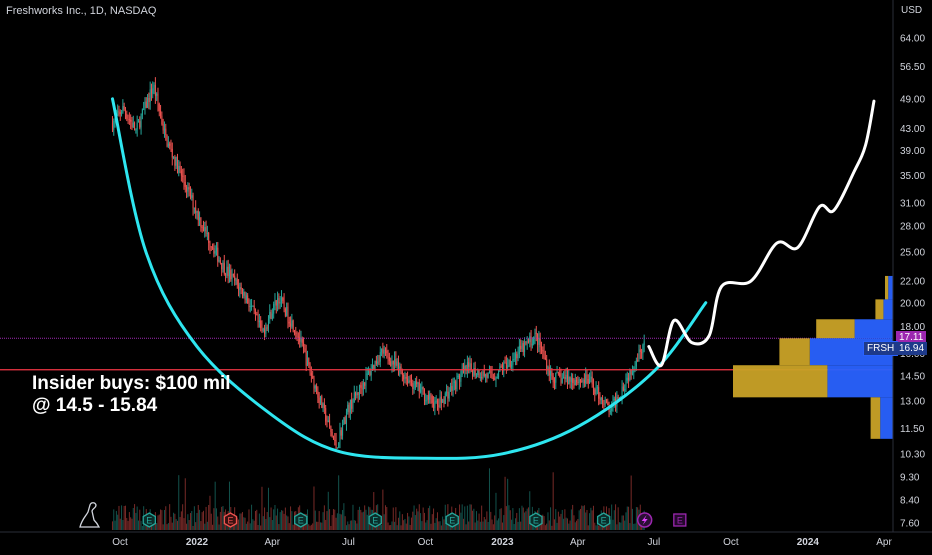  Describe the element at coordinates (912, 348) in the screenshot. I see `last-price-label: 16.94` at that location.